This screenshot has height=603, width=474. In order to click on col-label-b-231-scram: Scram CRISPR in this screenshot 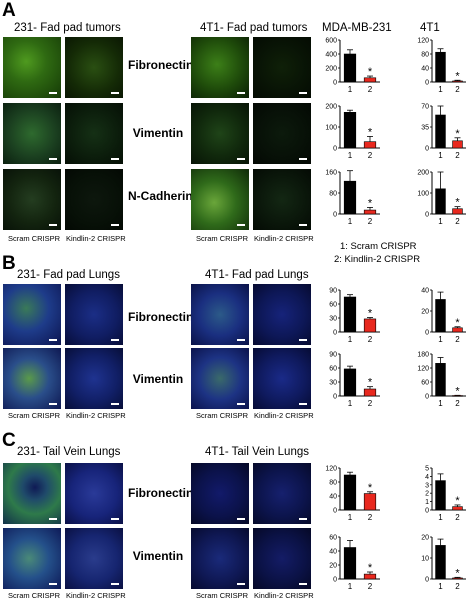, I will do `click(34, 415)`.